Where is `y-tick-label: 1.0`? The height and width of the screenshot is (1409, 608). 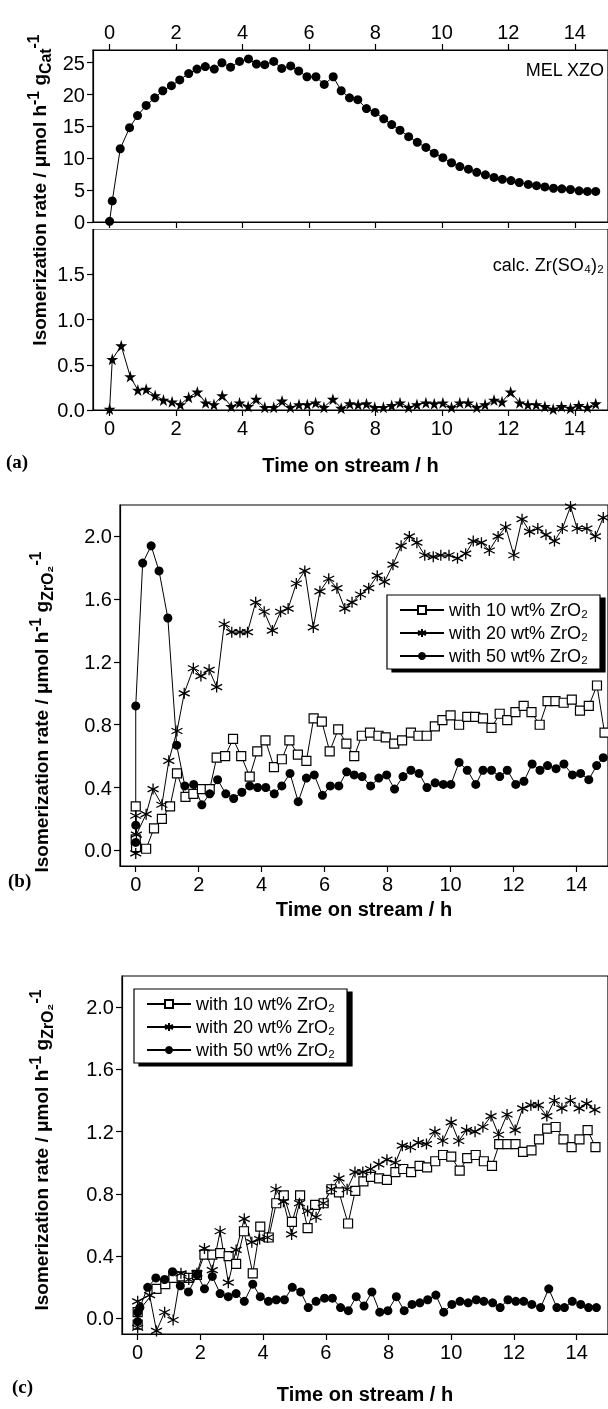
y-tick-label: 1.0 is located at coordinates (71, 319).